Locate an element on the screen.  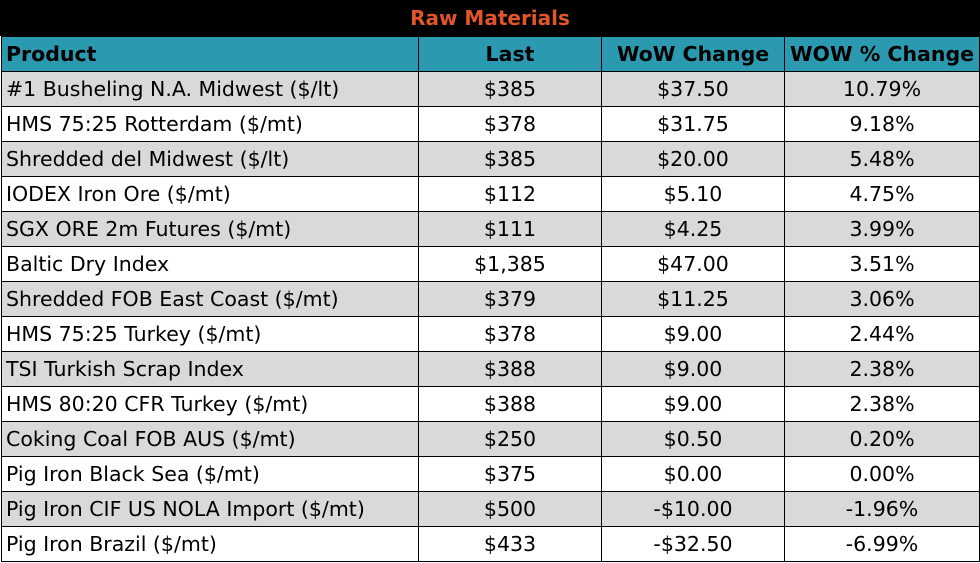
last-cell: $379 is located at coordinates (510, 299).